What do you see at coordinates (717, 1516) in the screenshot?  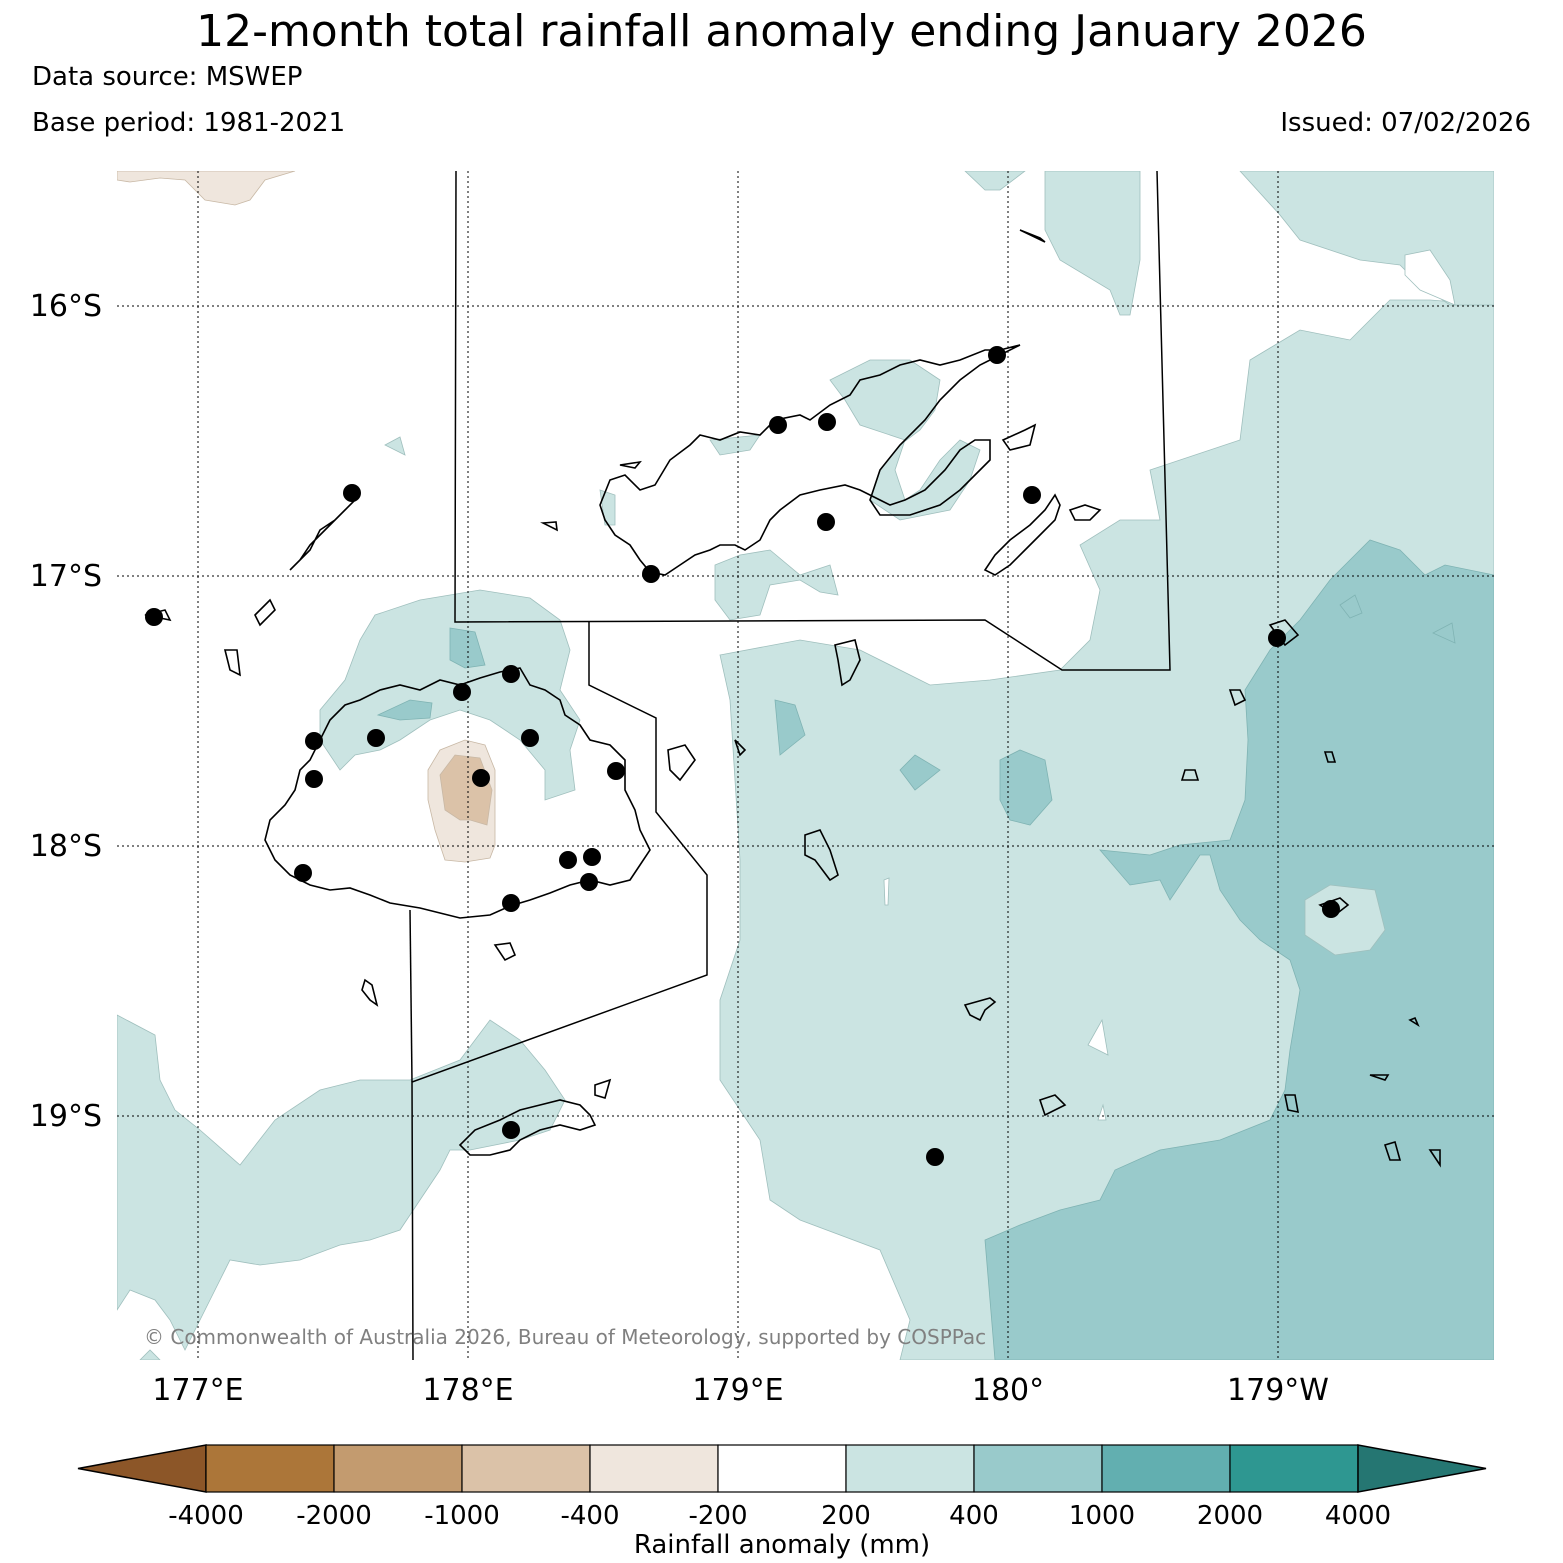 I see `colorbar-tick-label: -200` at bounding box center [717, 1516].